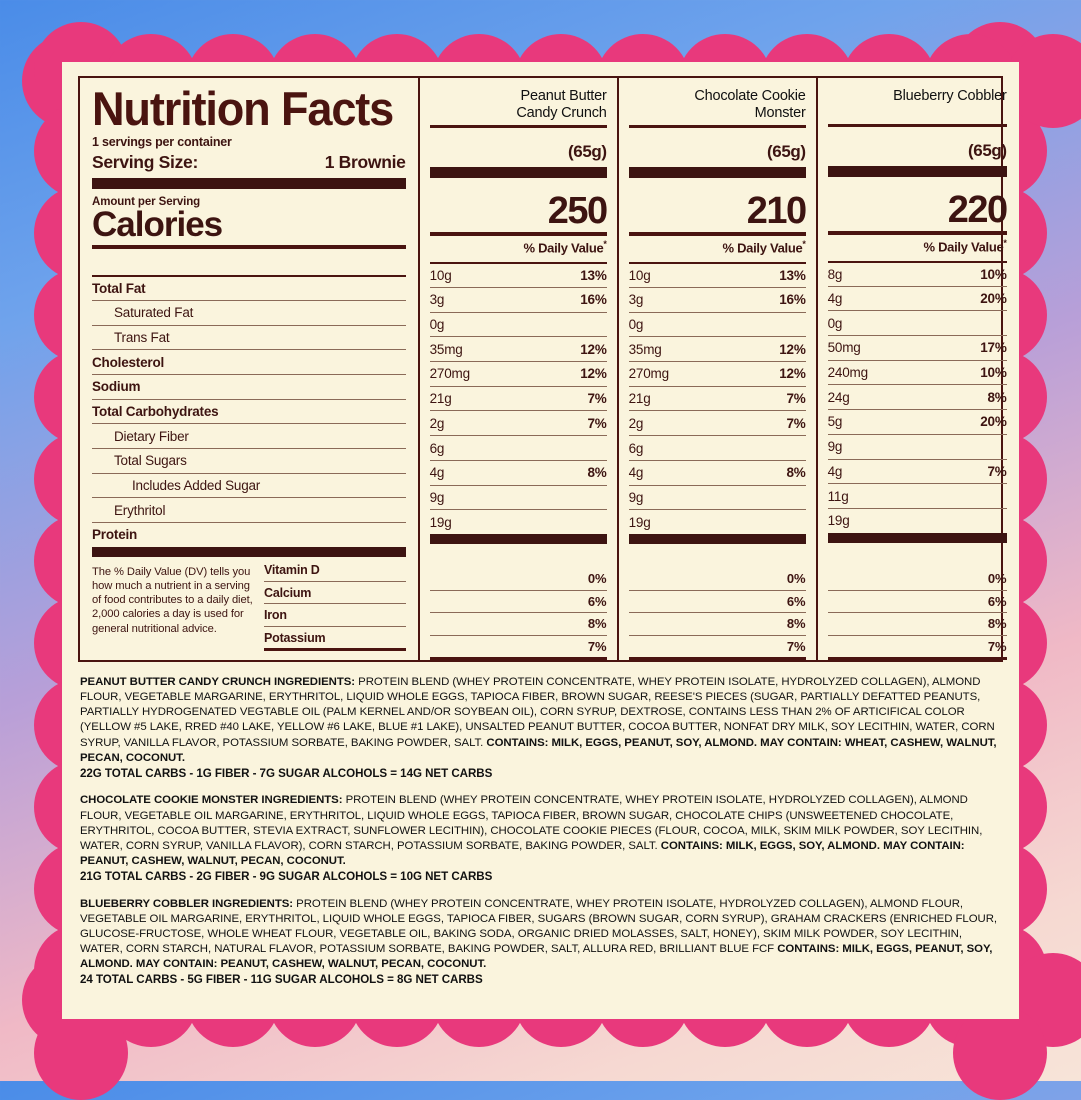  What do you see at coordinates (115, 535) in the screenshot?
I see `nutrient-name: Protein` at bounding box center [115, 535].